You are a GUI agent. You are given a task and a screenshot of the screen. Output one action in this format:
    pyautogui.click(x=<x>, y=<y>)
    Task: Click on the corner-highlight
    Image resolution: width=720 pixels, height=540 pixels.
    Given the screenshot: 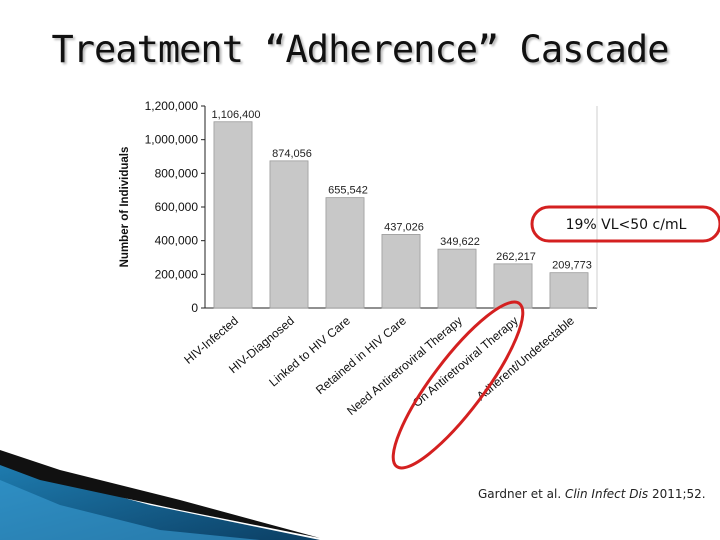 What is the action you would take?
    pyautogui.click(x=130, y=510)
    